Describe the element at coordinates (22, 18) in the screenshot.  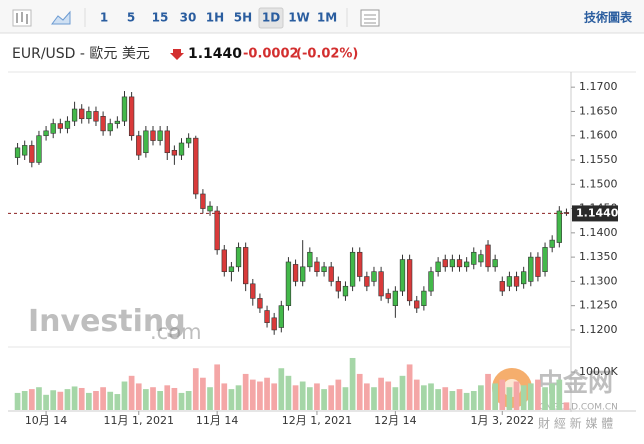
I see `candle-icon` at that location.